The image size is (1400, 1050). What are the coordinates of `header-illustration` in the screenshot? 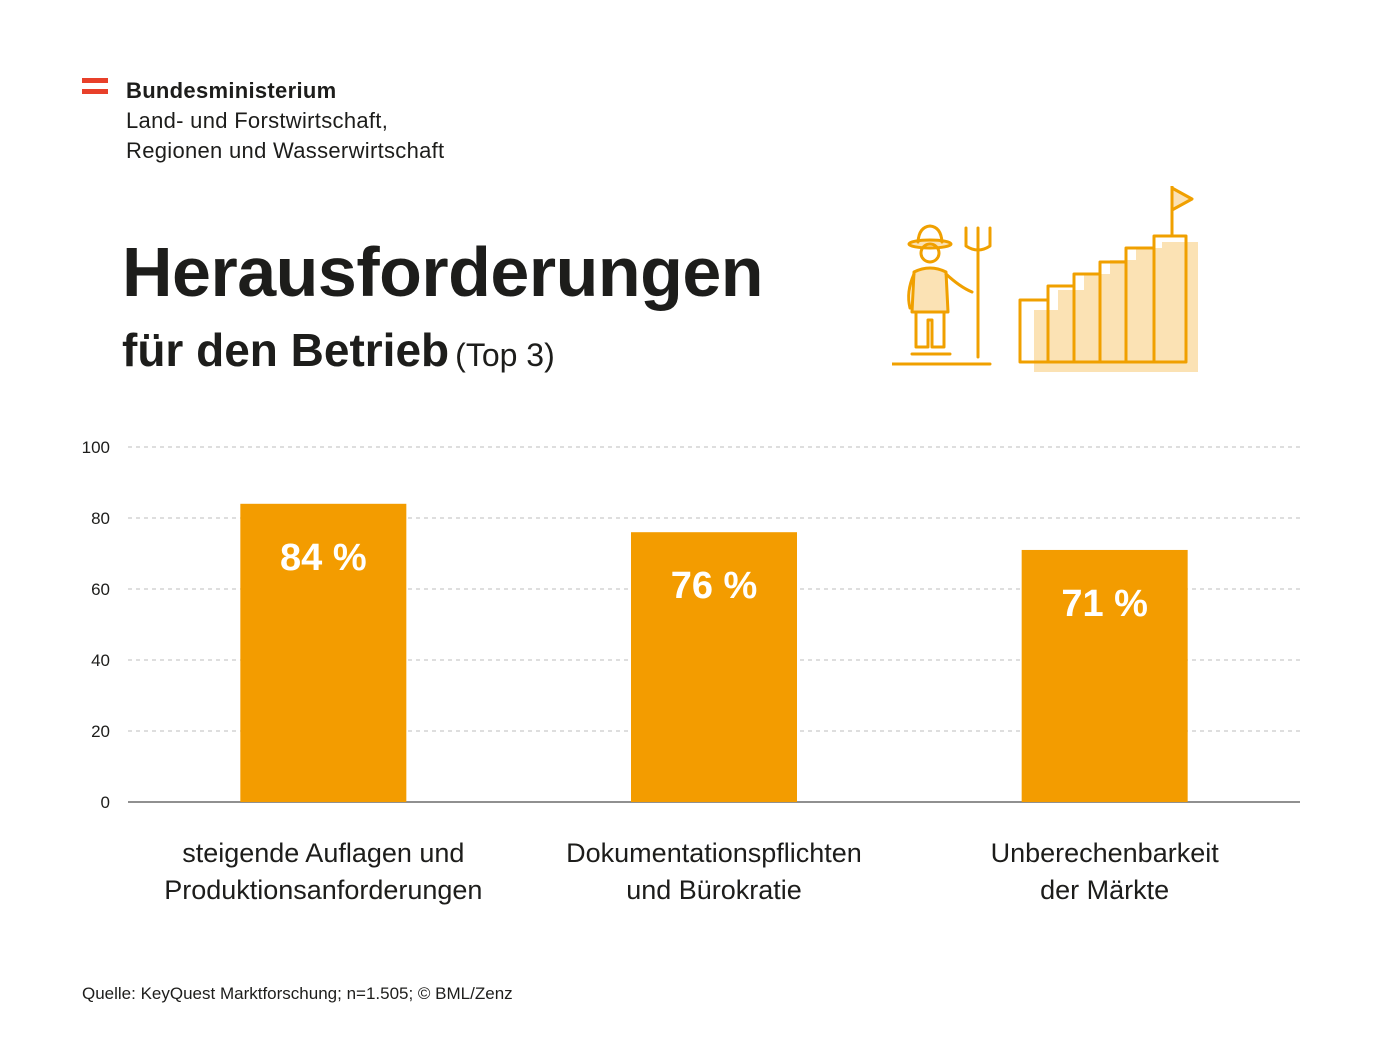 It's located at (1045, 279).